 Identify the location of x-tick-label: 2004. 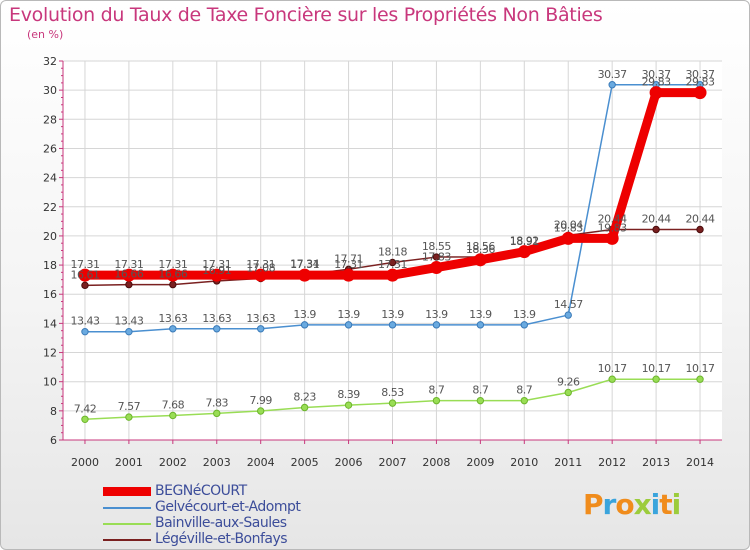
(261, 462).